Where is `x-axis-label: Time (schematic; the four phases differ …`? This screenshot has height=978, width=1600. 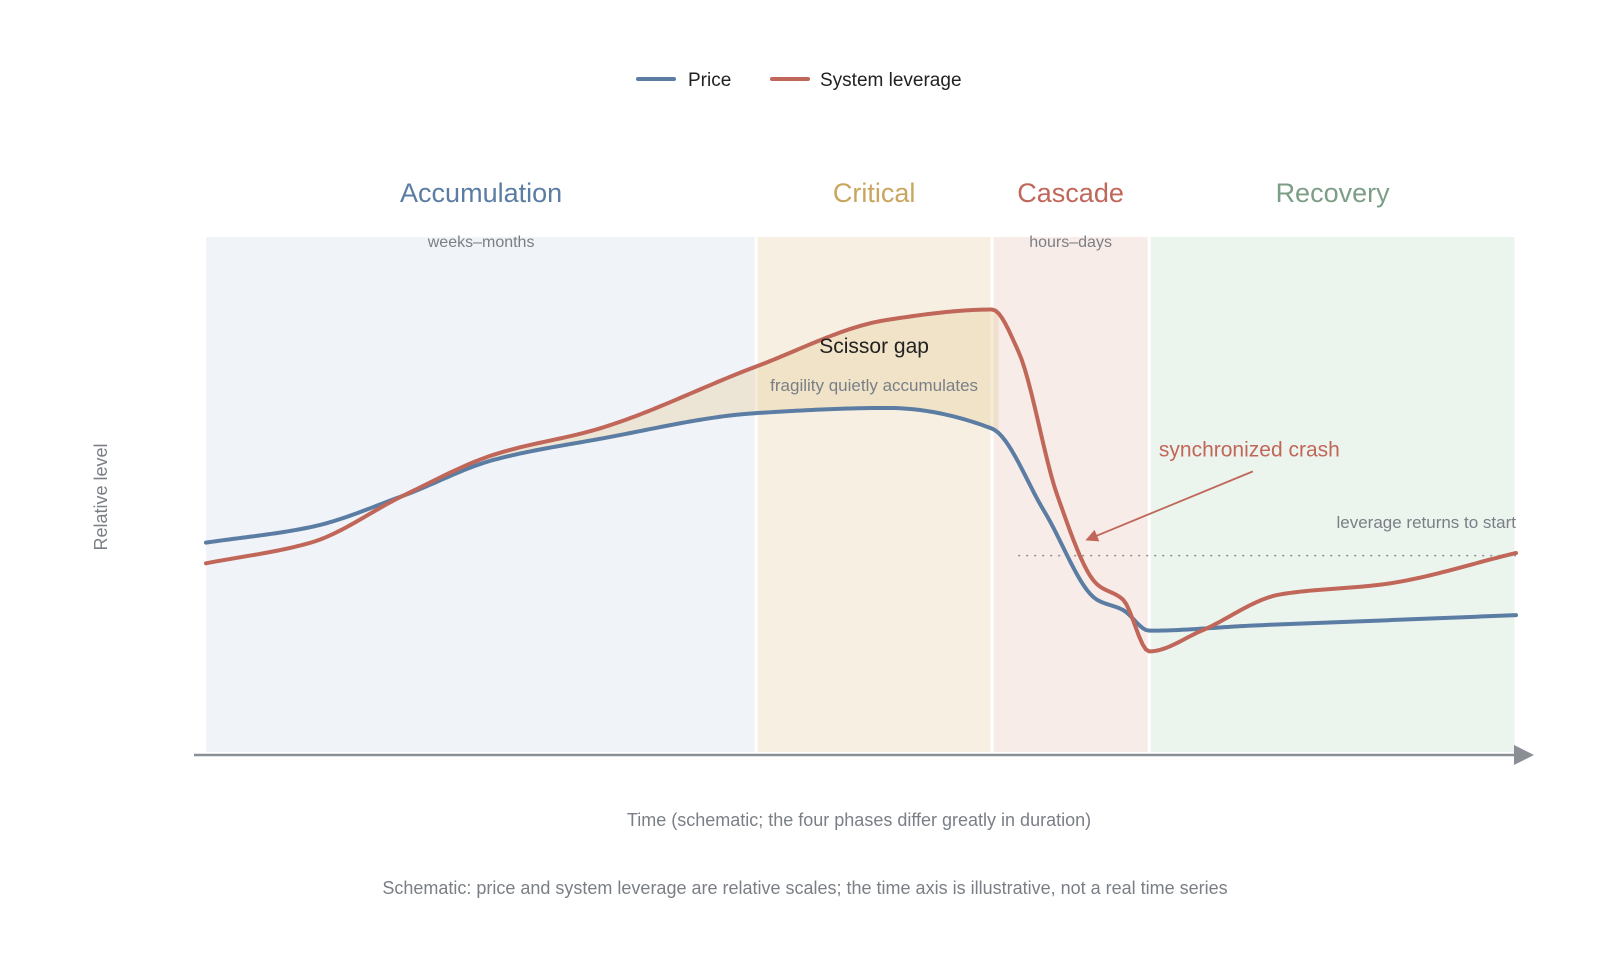
x-axis-label: Time (schematic; the four phases differ … is located at coordinates (859, 820).